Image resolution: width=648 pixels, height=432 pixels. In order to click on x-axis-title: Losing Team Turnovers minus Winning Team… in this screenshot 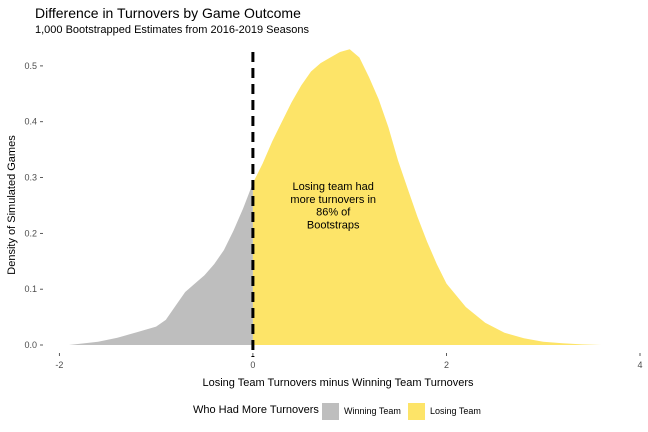, I will do `click(338, 383)`.